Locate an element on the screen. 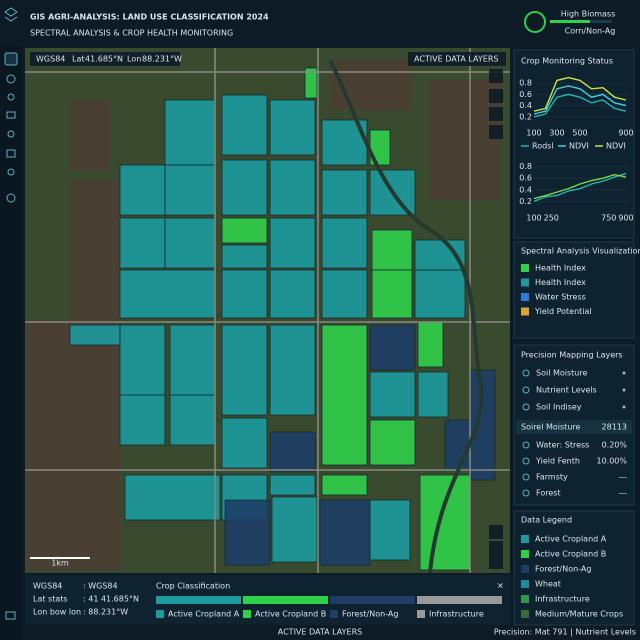 Image resolution: width=640 pixels, height=640 pixels. layer-icon is located at coordinates (526, 373).